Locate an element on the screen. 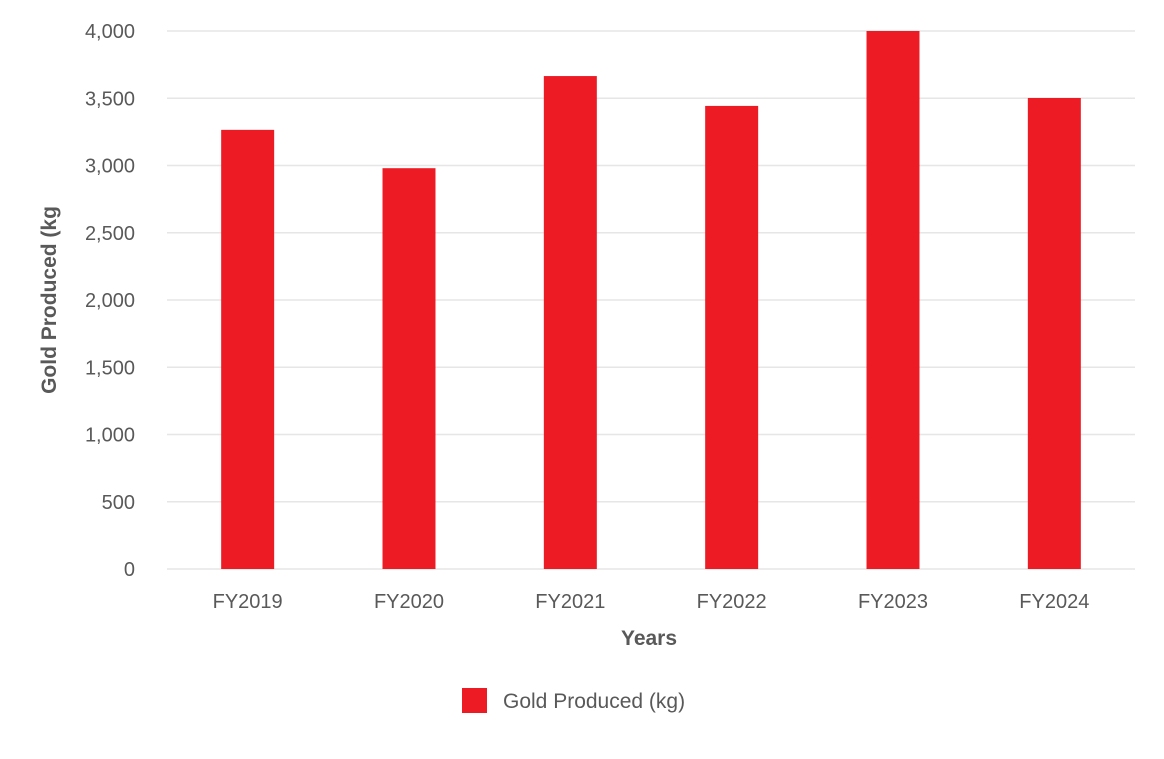 The height and width of the screenshot is (759, 1164). x-tick-label: FY2019 is located at coordinates (248, 602).